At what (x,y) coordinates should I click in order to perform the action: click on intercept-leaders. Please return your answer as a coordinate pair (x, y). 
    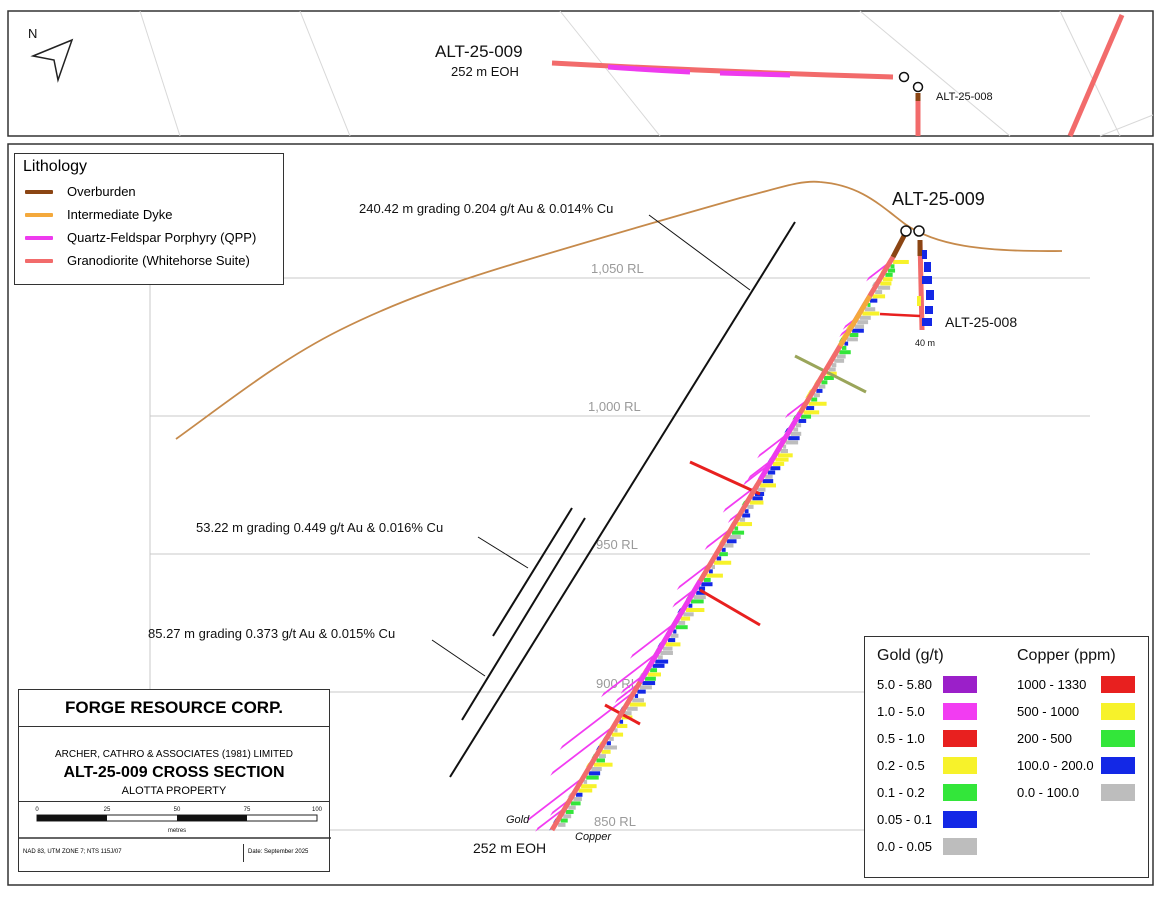
    Looking at the image, I should click on (591, 445).